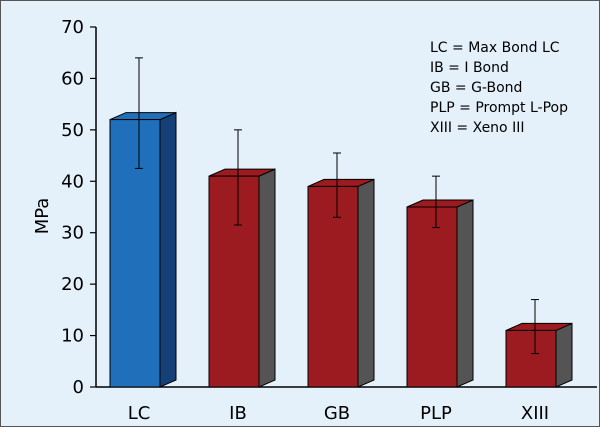  What do you see at coordinates (72, 233) in the screenshot?
I see `y-tick-label: 30` at bounding box center [72, 233].